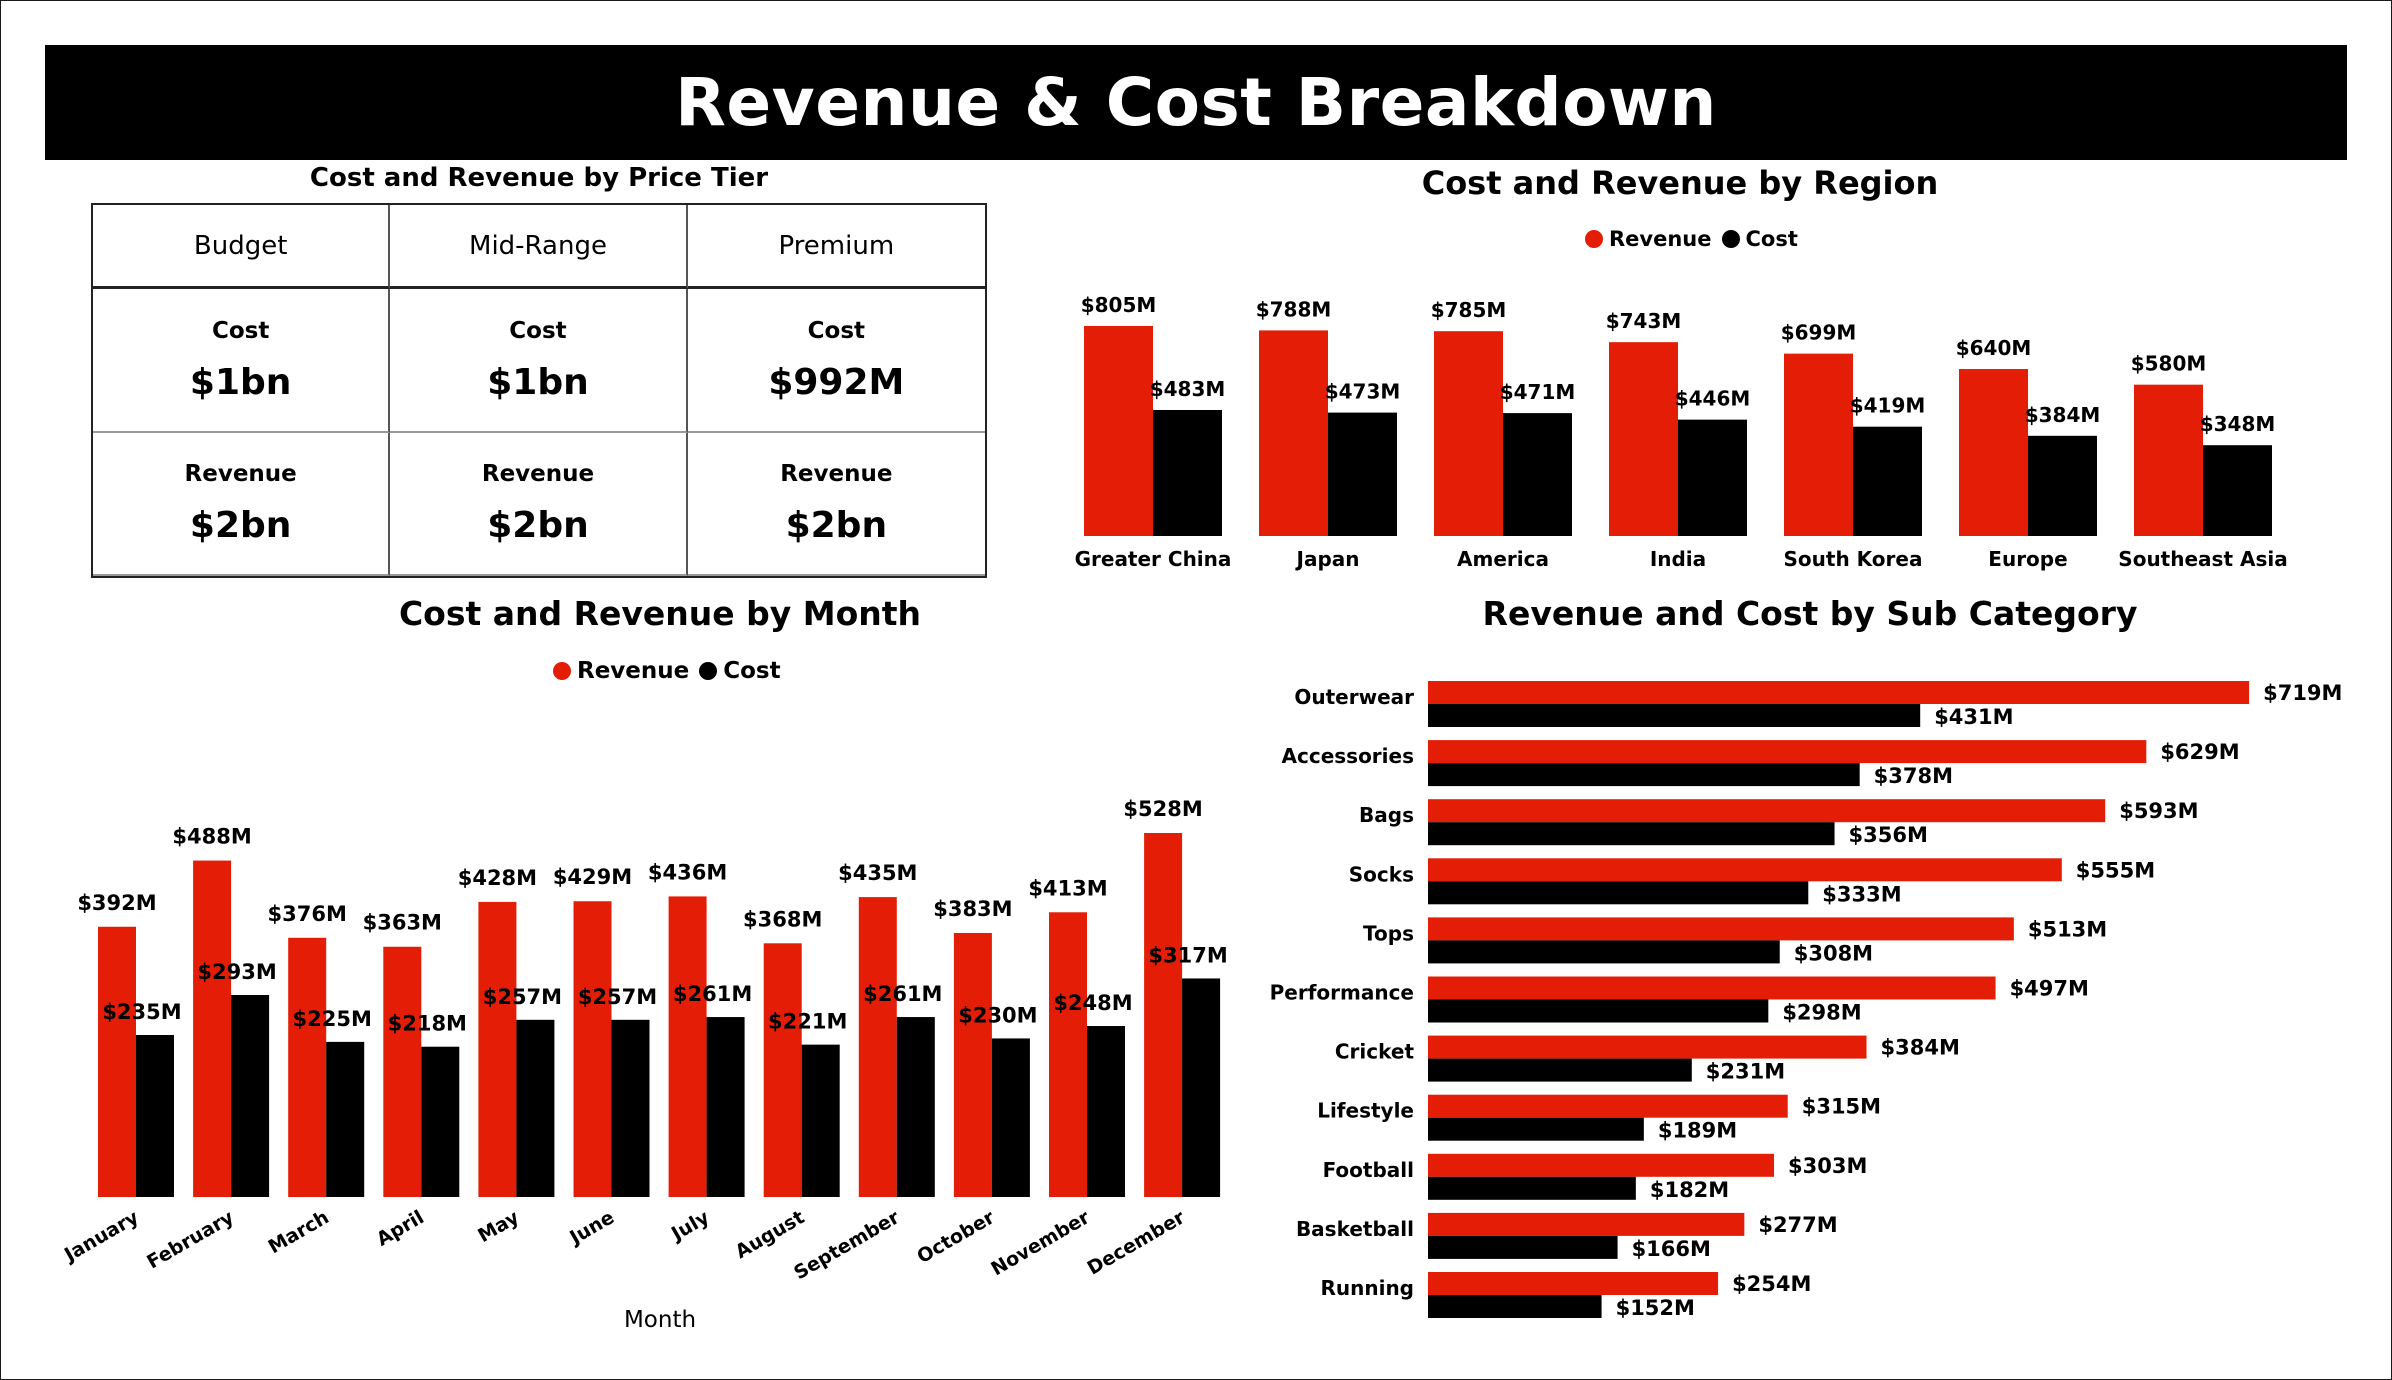 The height and width of the screenshot is (1380, 2392). Describe the element at coordinates (1293, 433) in the screenshot. I see `bar-revenue-japan` at that location.